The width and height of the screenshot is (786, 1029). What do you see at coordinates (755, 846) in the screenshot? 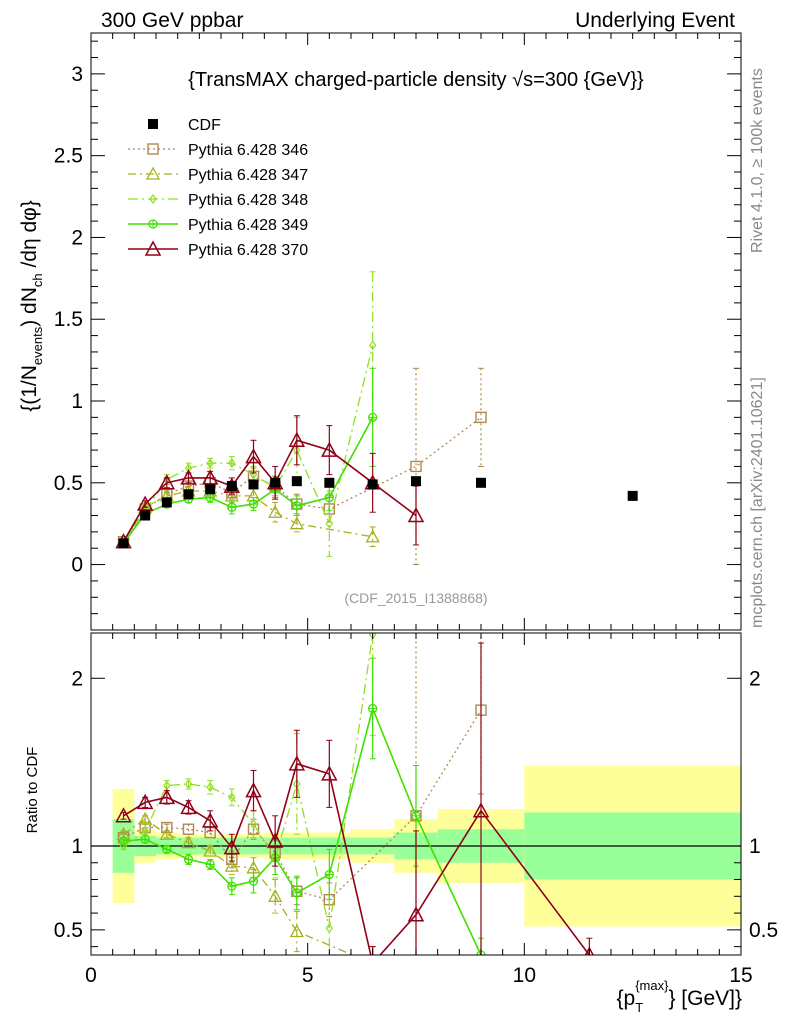
I see `ratio-y-tick-label-right: 1` at bounding box center [755, 846].